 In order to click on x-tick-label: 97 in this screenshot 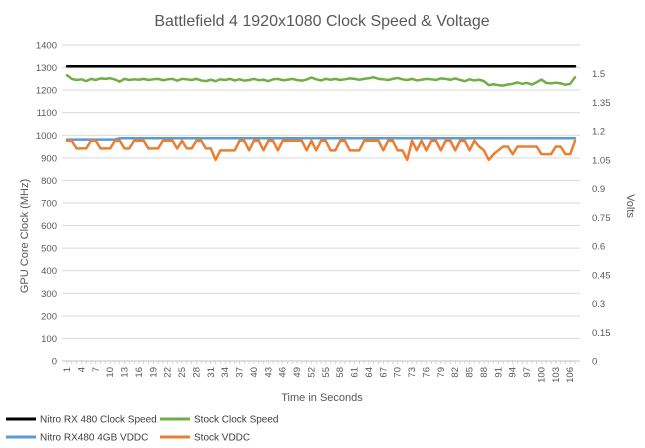, I will do `click(527, 372)`.